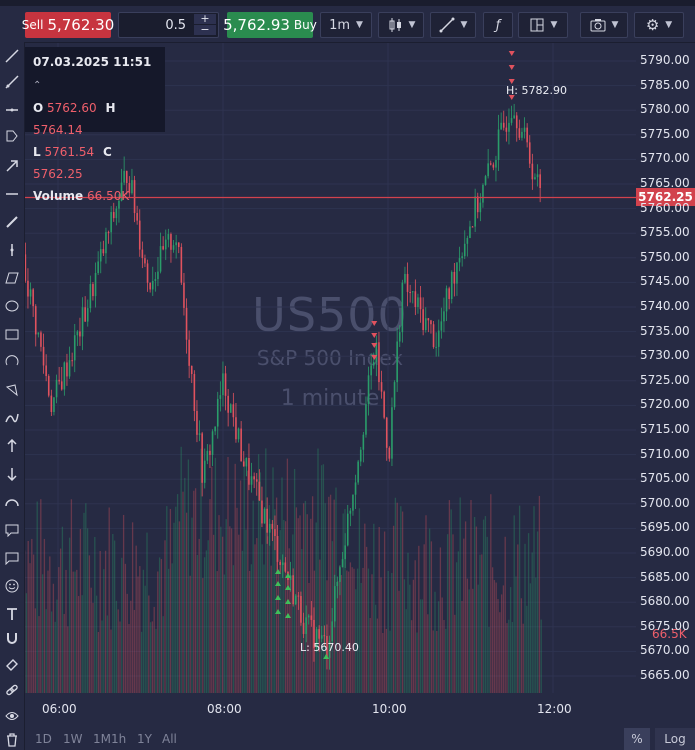  What do you see at coordinates (12, 740) in the screenshot?
I see `trash-icon` at bounding box center [12, 740].